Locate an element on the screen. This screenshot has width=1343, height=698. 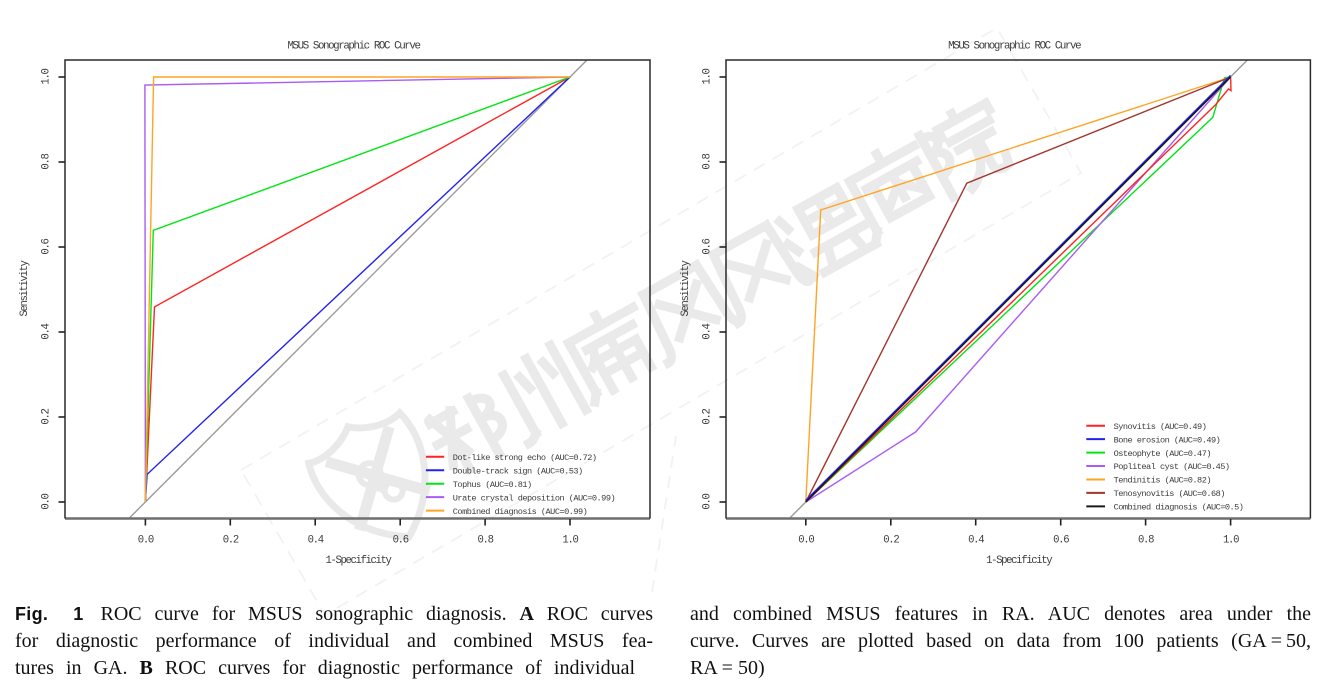
svg-text: Tendinitis (AUC=0.82) is located at coordinates (1162, 481).